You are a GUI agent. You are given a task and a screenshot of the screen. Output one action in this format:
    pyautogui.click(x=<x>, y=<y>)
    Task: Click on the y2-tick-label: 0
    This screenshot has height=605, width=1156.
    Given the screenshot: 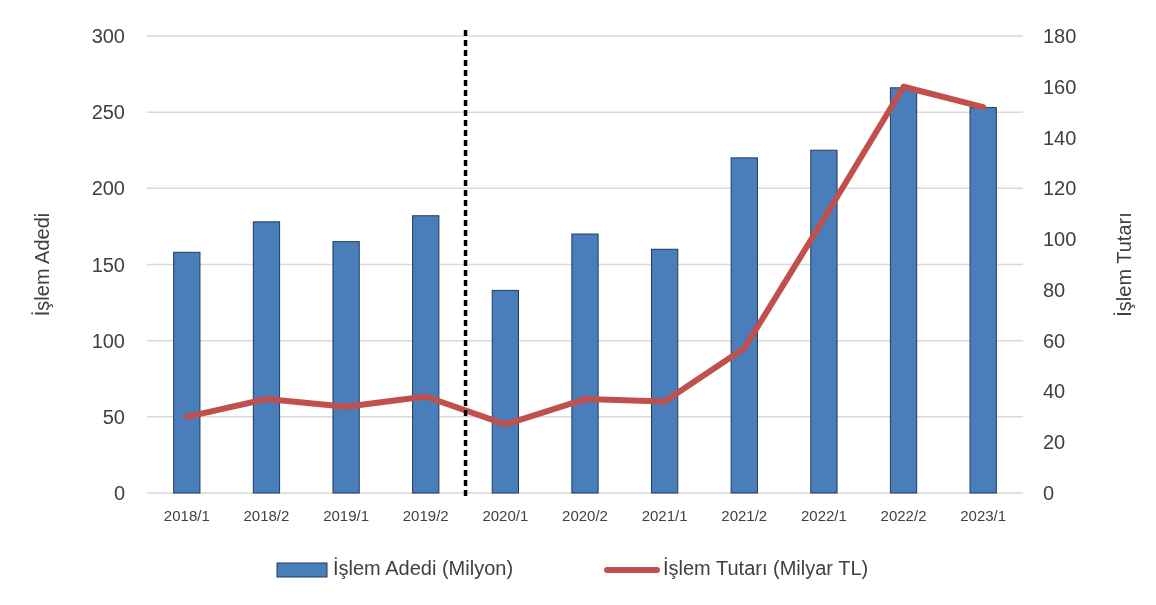 What is the action you would take?
    pyautogui.click(x=1049, y=493)
    